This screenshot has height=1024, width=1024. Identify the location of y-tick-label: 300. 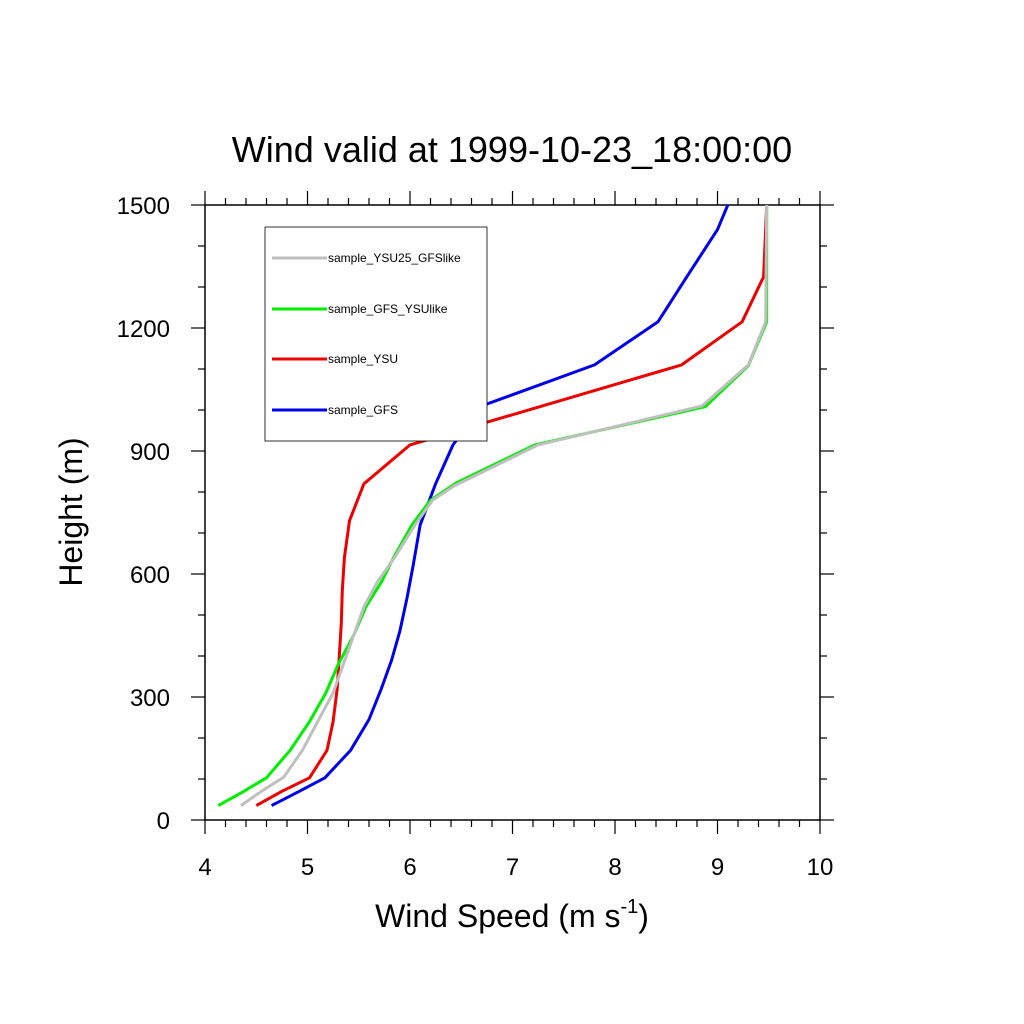
(150, 698).